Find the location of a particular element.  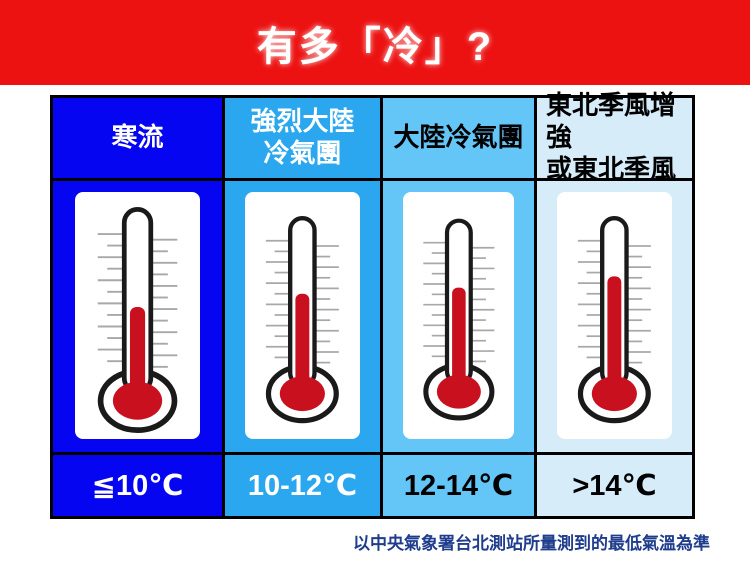

category-header-line: 大陸冷氣團 is located at coordinates (458, 137).